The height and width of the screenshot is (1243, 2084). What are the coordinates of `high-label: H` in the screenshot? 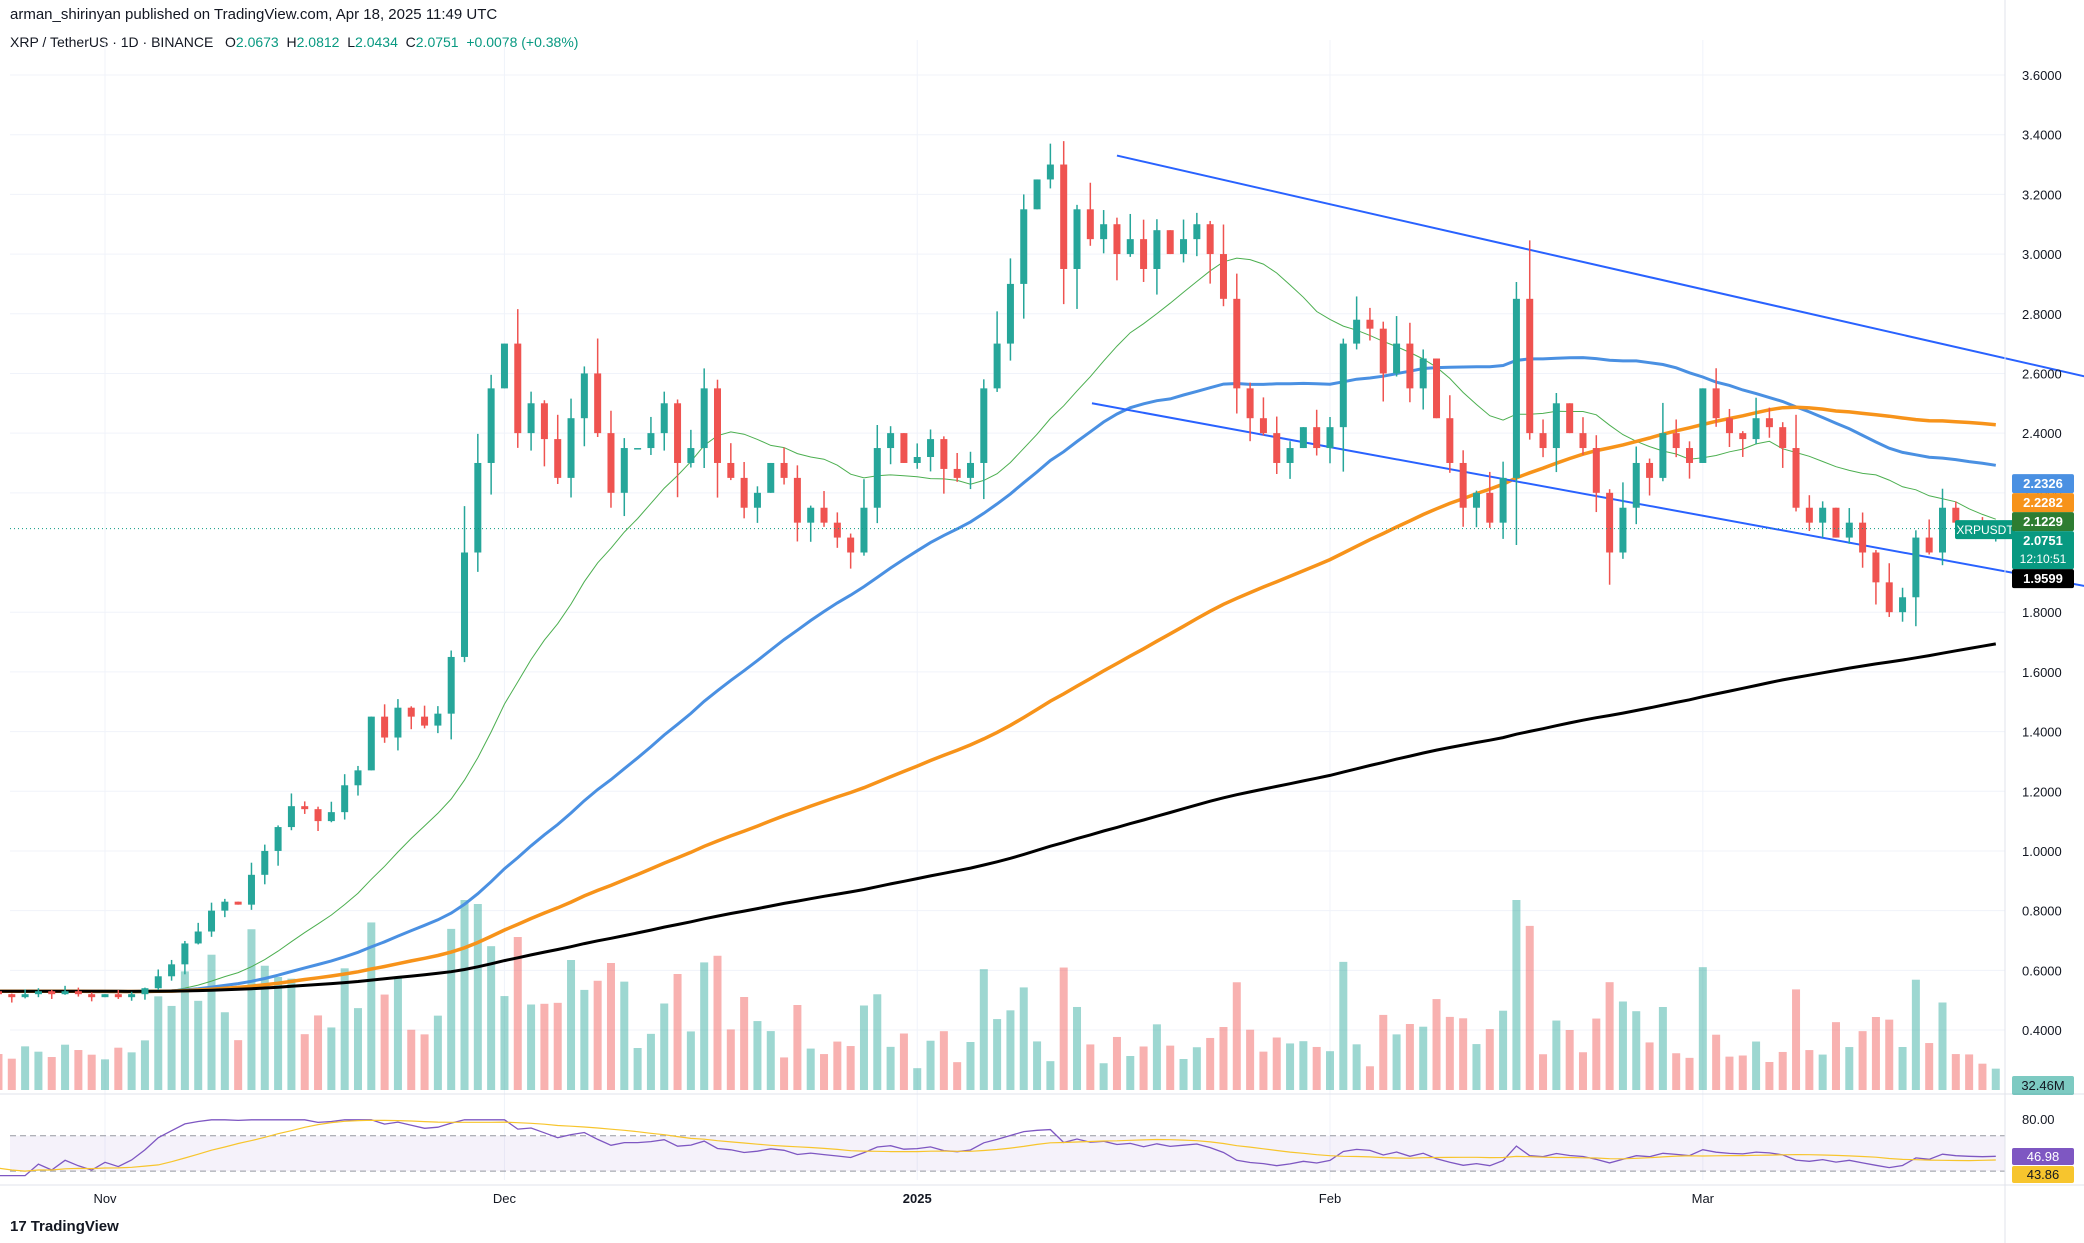 It's located at (291, 42).